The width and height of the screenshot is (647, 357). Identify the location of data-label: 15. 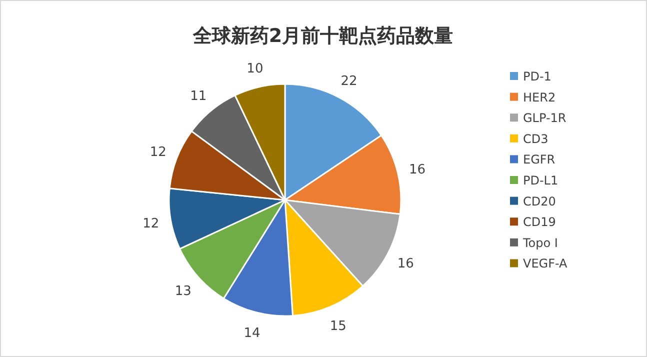
(338, 326).